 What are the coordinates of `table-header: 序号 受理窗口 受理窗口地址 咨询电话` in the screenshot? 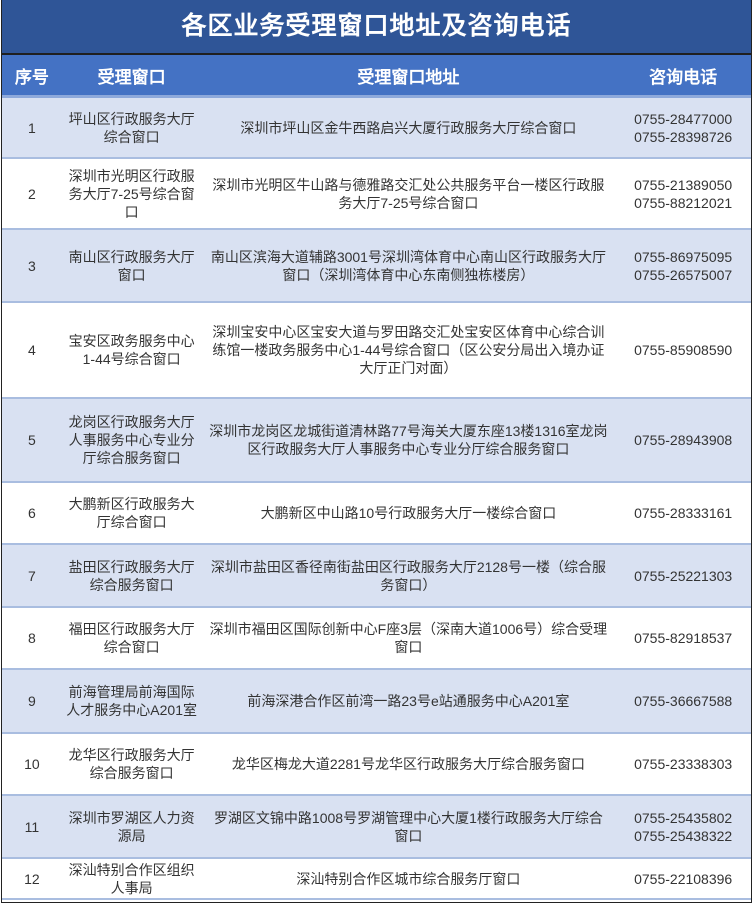 It's located at (376, 76).